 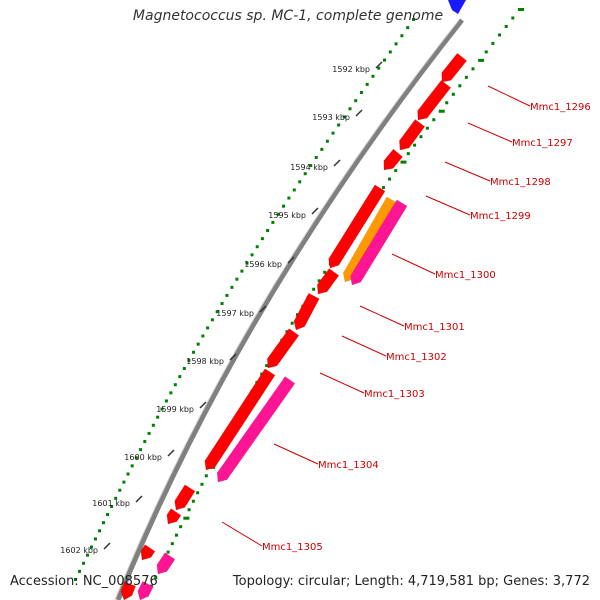 What do you see at coordinates (394, 394) in the screenshot?
I see `gene-label: Mmc1_1303` at bounding box center [394, 394].